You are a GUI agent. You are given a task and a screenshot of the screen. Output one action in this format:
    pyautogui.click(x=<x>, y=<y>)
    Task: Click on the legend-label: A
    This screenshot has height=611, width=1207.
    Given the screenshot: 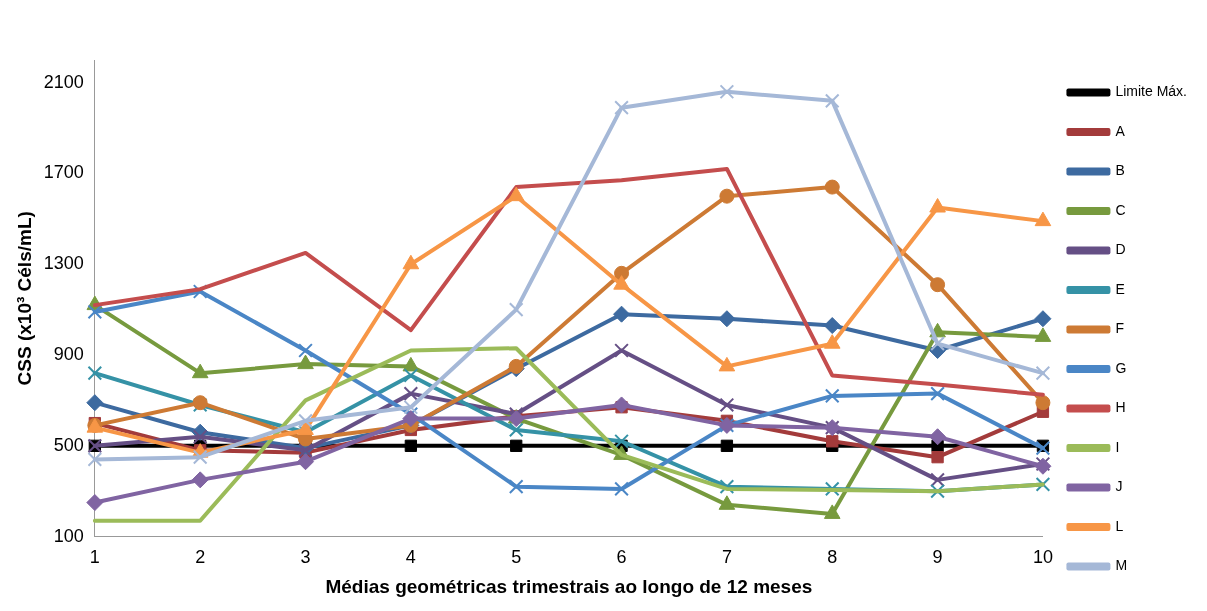 What is the action you would take?
    pyautogui.click(x=1120, y=130)
    